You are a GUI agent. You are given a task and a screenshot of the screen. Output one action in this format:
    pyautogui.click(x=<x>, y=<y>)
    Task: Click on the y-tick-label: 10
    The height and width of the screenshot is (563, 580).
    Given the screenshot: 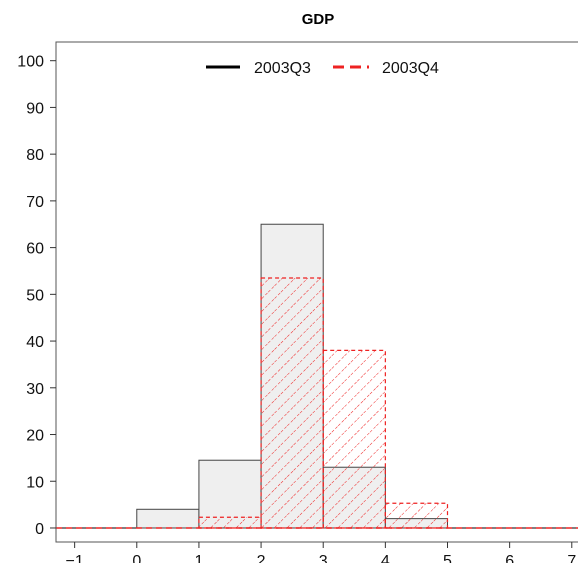 What is the action you would take?
    pyautogui.click(x=35, y=482)
    